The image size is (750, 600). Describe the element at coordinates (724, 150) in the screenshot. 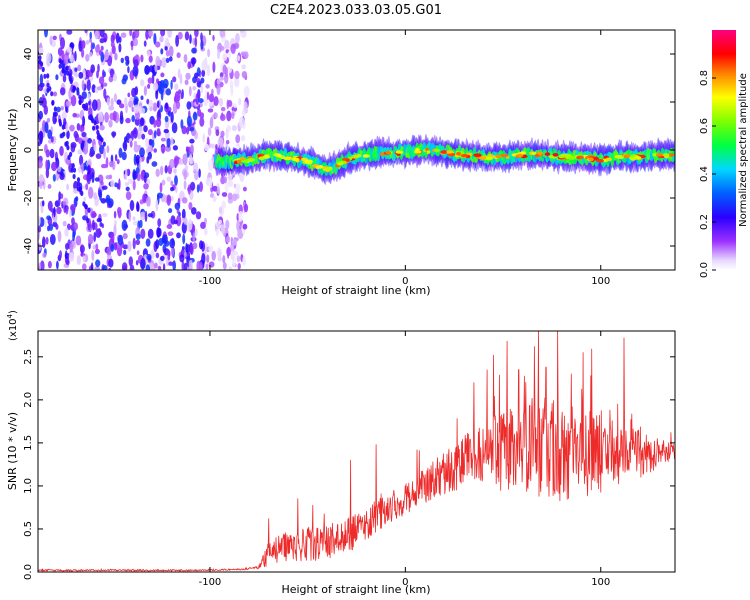

I see `colorbar-gradient` at that location.